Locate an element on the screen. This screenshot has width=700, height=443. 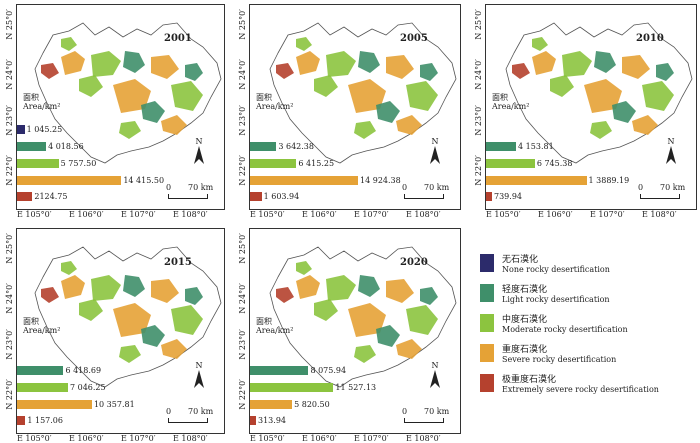
bar-value: 5 820.50 is located at coordinates (312, 404).